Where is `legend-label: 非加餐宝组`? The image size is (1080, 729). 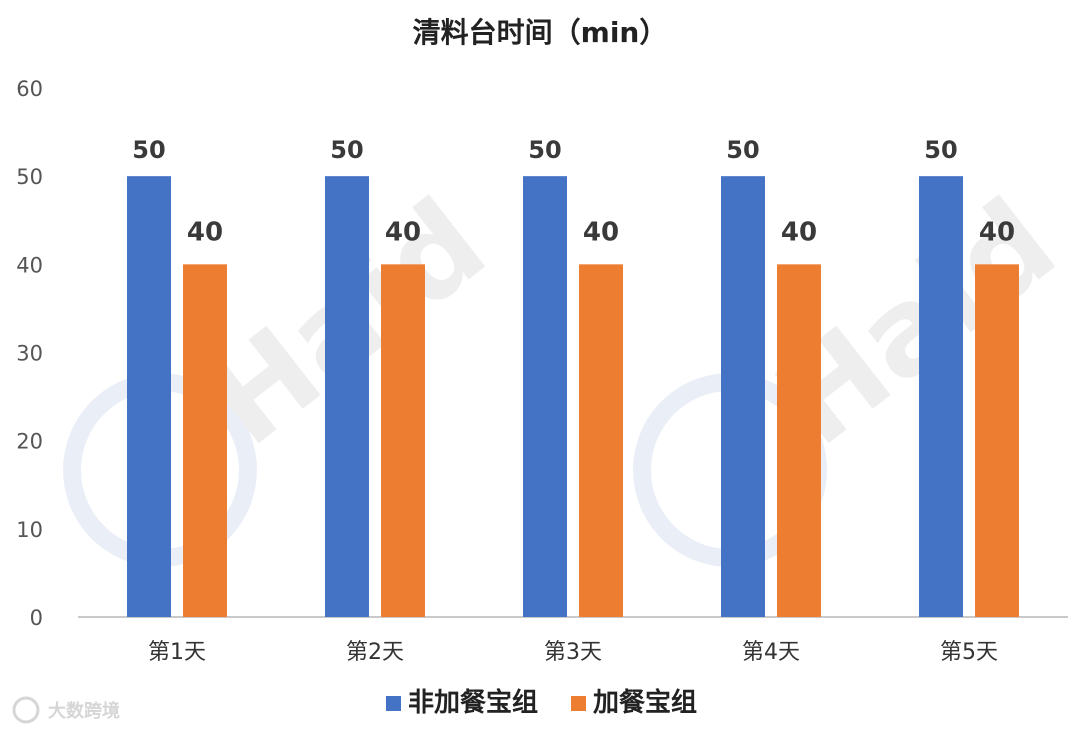 legend-label: 非加餐宝组 is located at coordinates (473, 702).